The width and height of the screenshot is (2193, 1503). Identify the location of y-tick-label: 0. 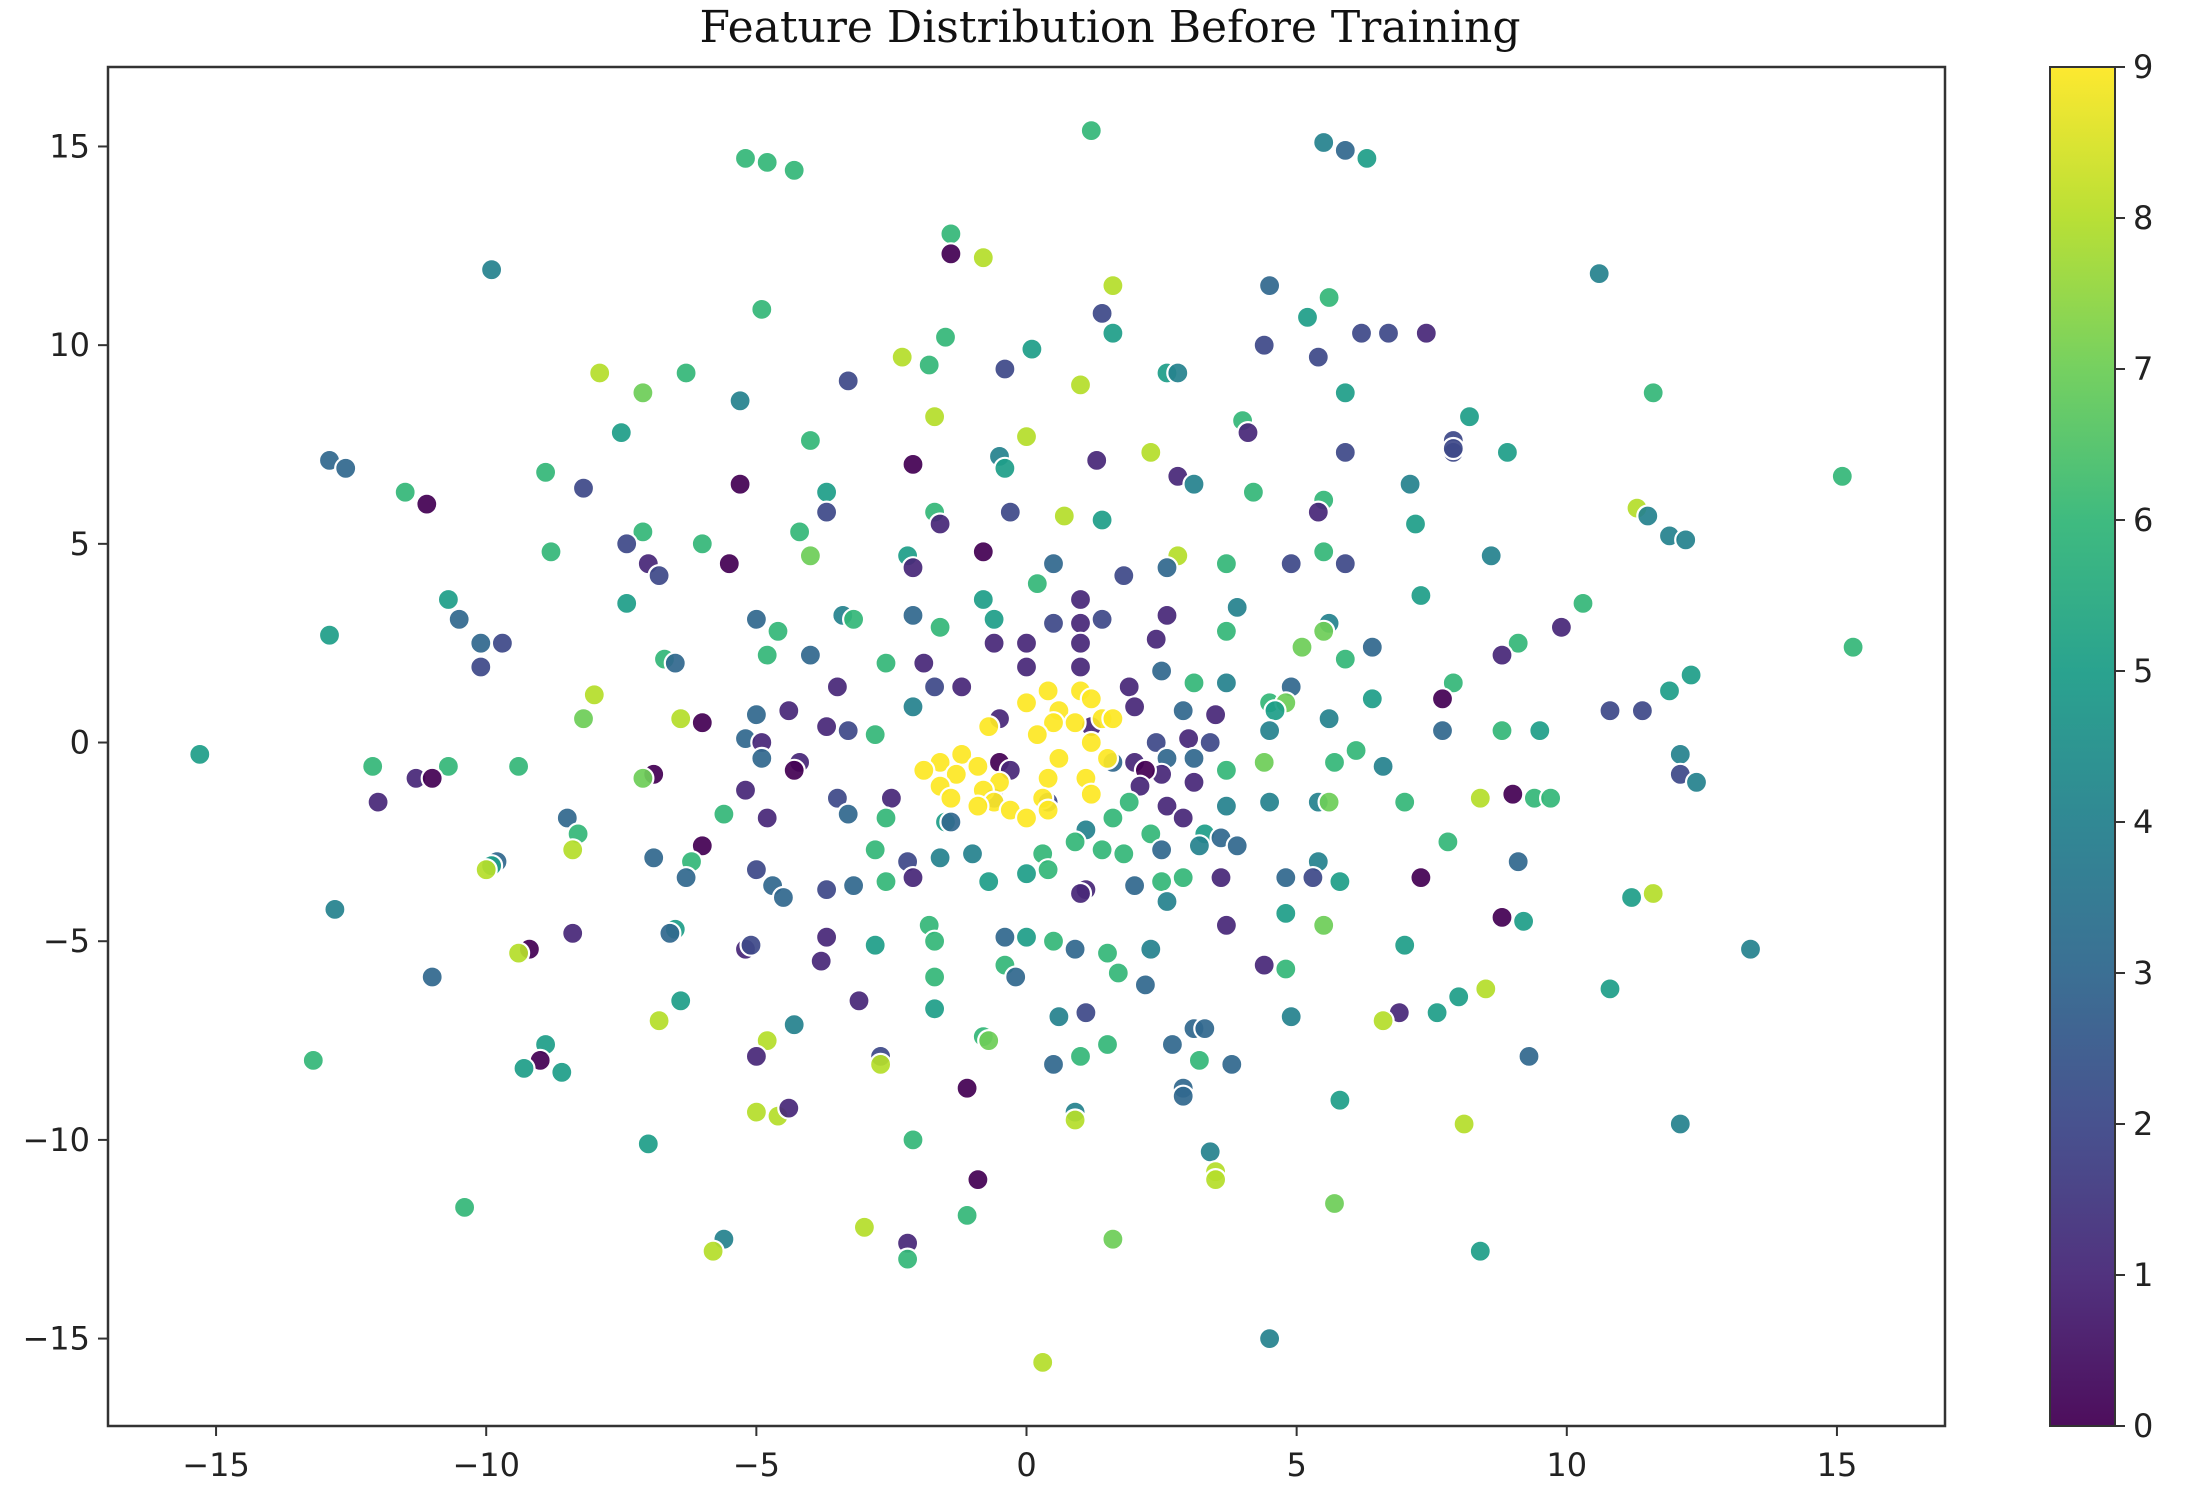
(80, 743).